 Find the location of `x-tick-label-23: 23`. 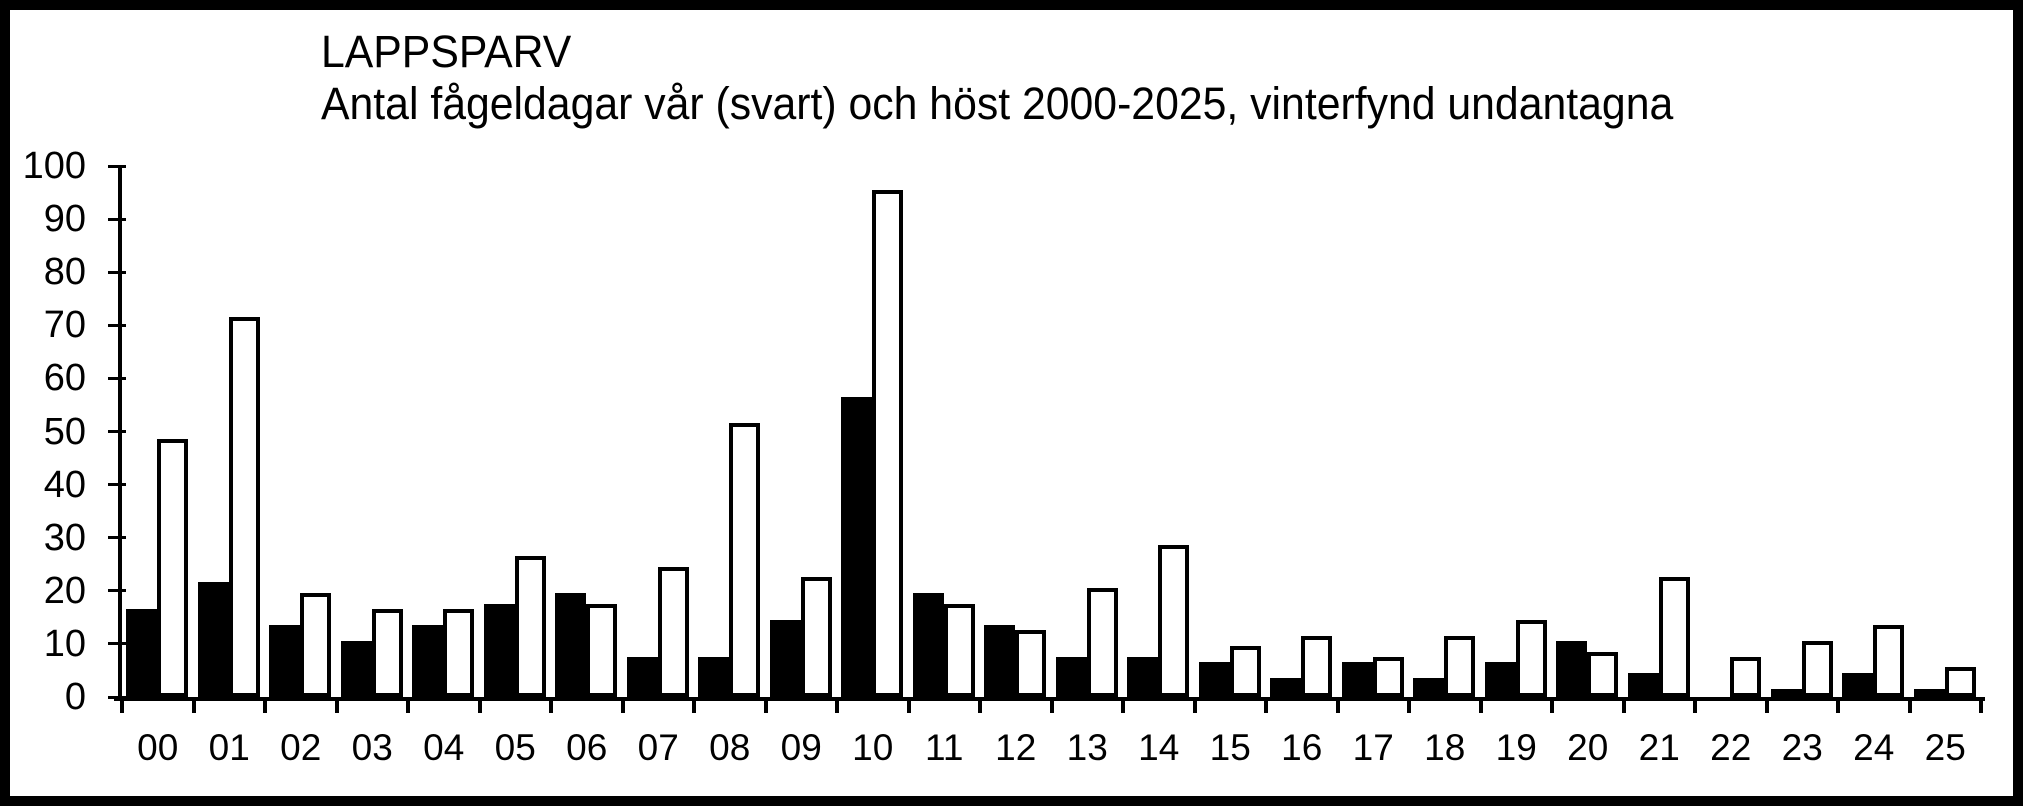

x-tick-label-23: 23 is located at coordinates (1802, 747).